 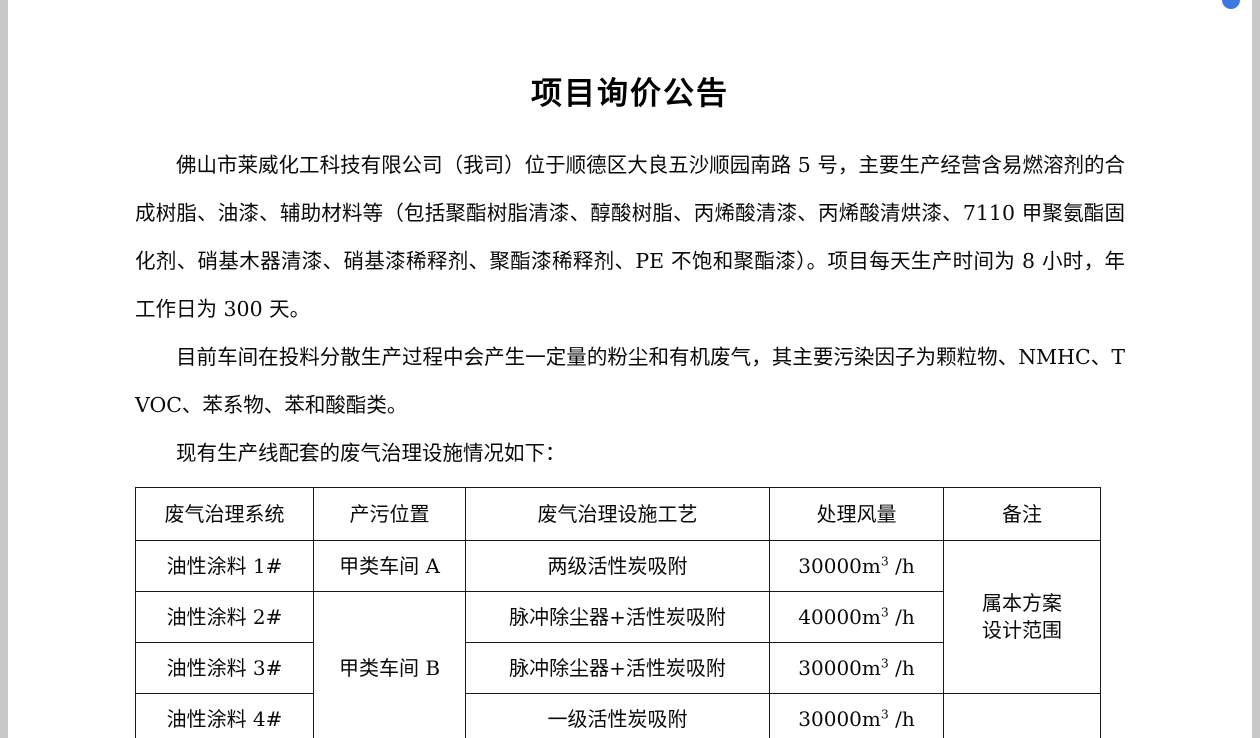 What do you see at coordinates (856, 514) in the screenshot?
I see `column-header-airflow: 处理风量` at bounding box center [856, 514].